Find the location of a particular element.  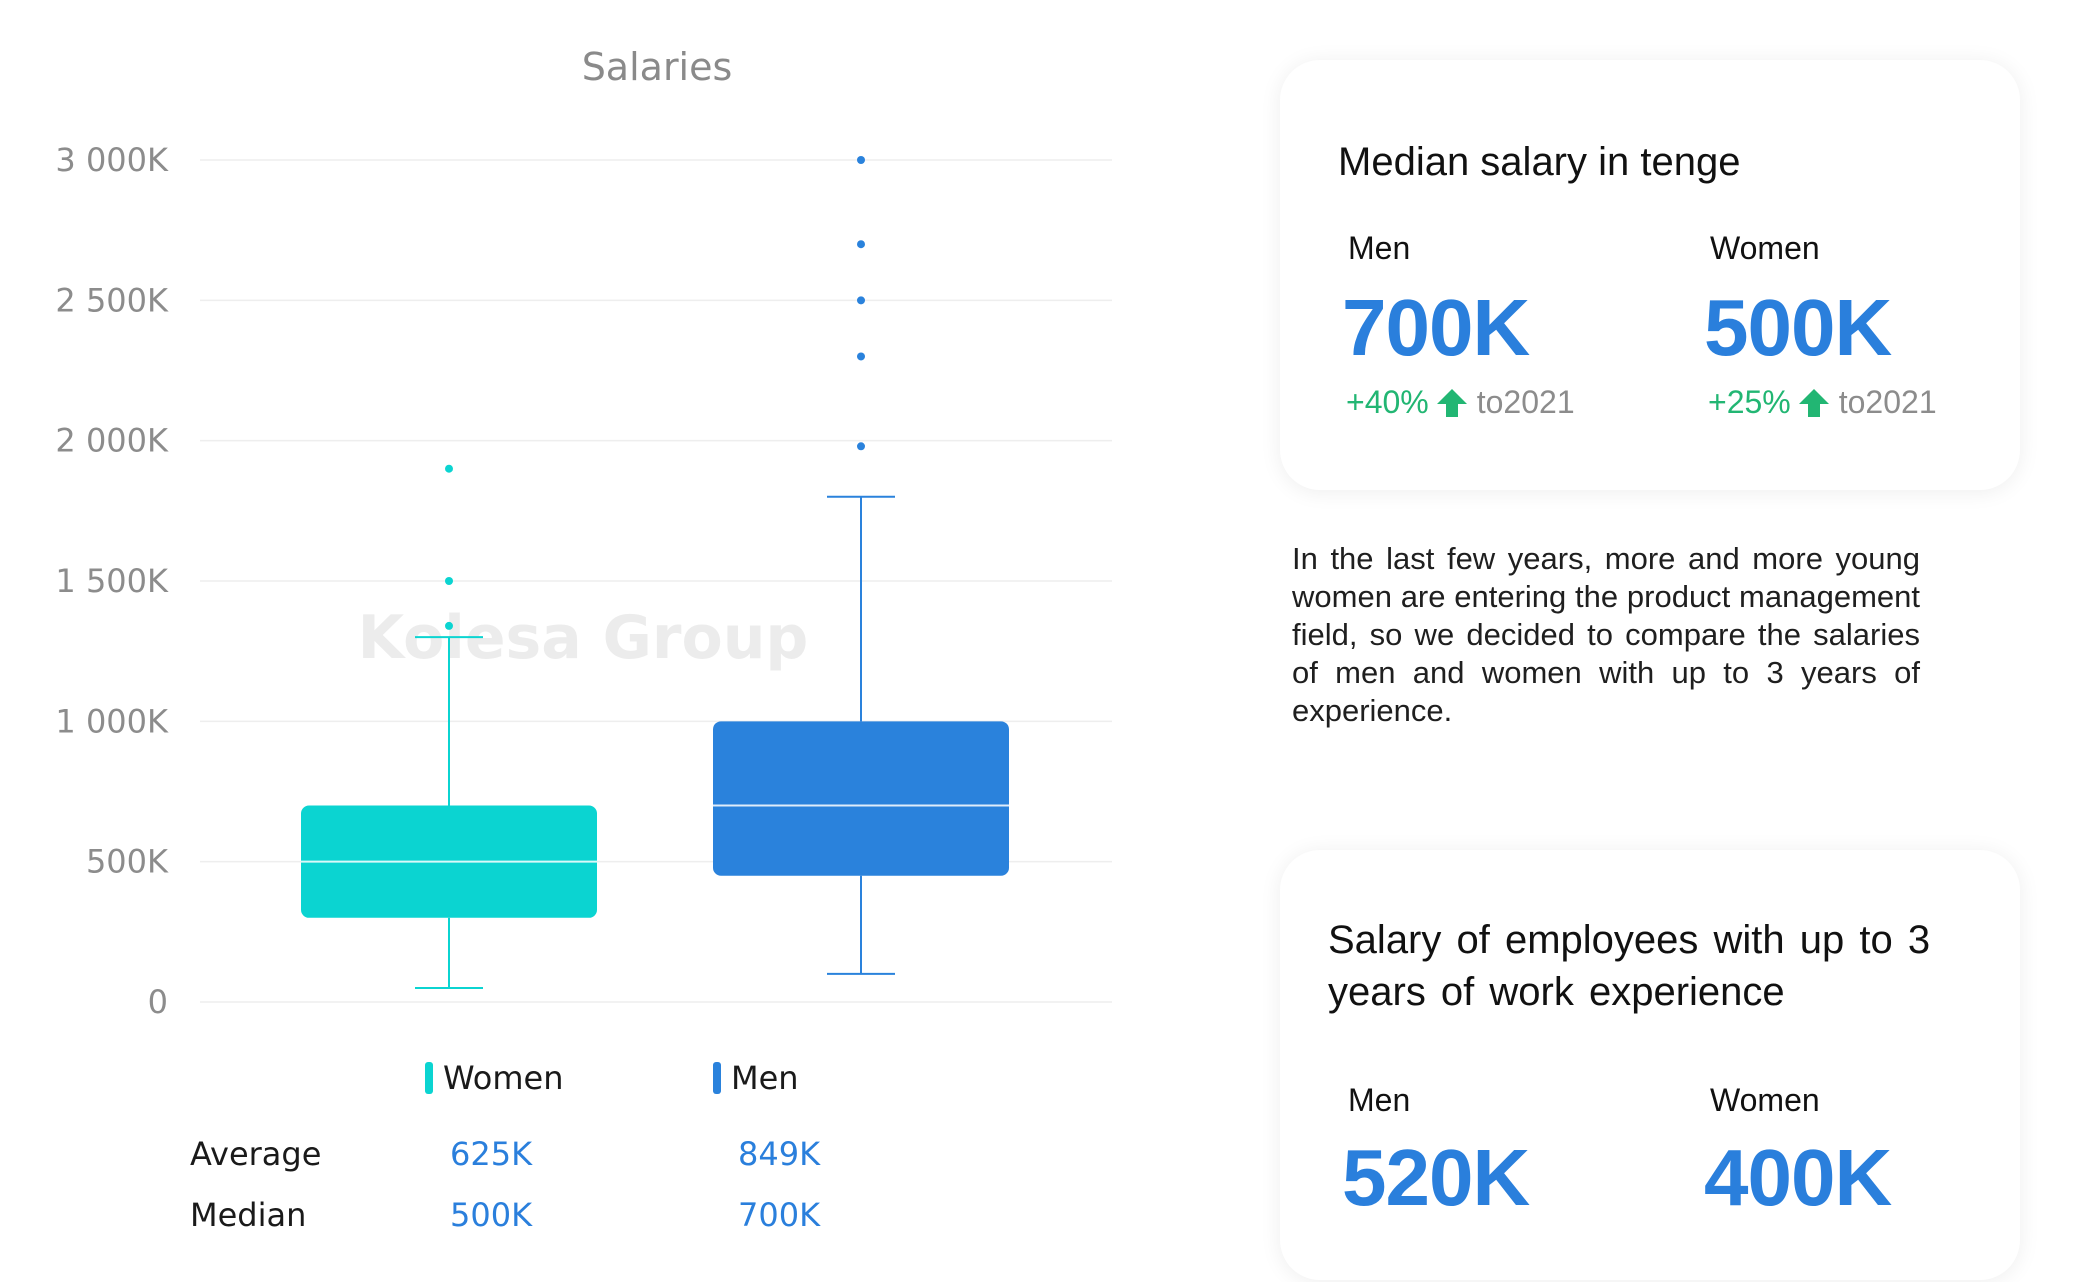

legend-label-women: Women is located at coordinates (503, 1078).